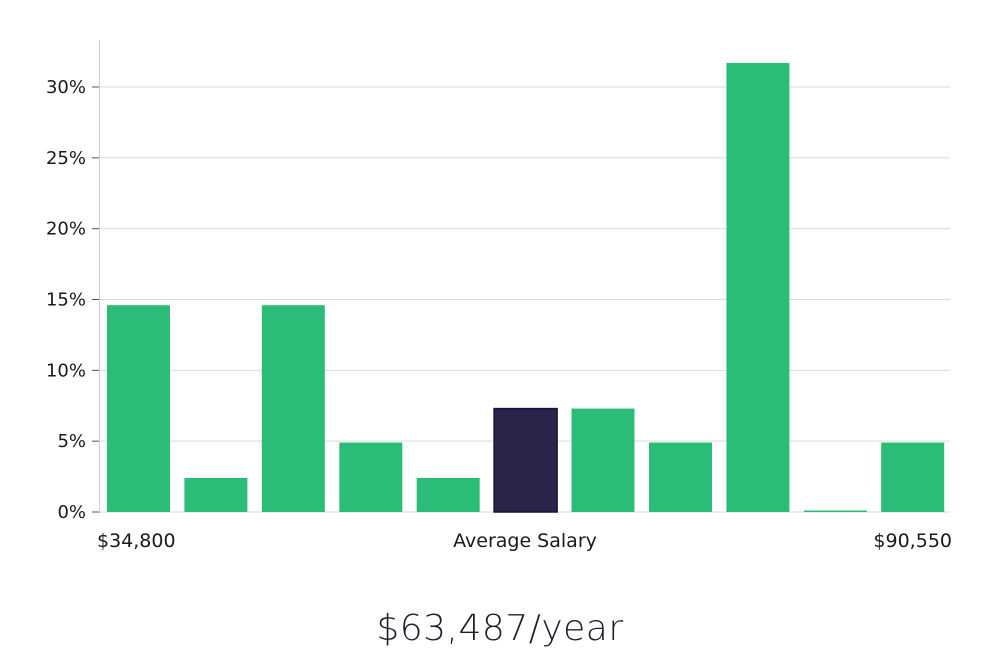 This screenshot has height=660, width=1000. I want to click on y-tick-label: 30%, so click(66, 87).